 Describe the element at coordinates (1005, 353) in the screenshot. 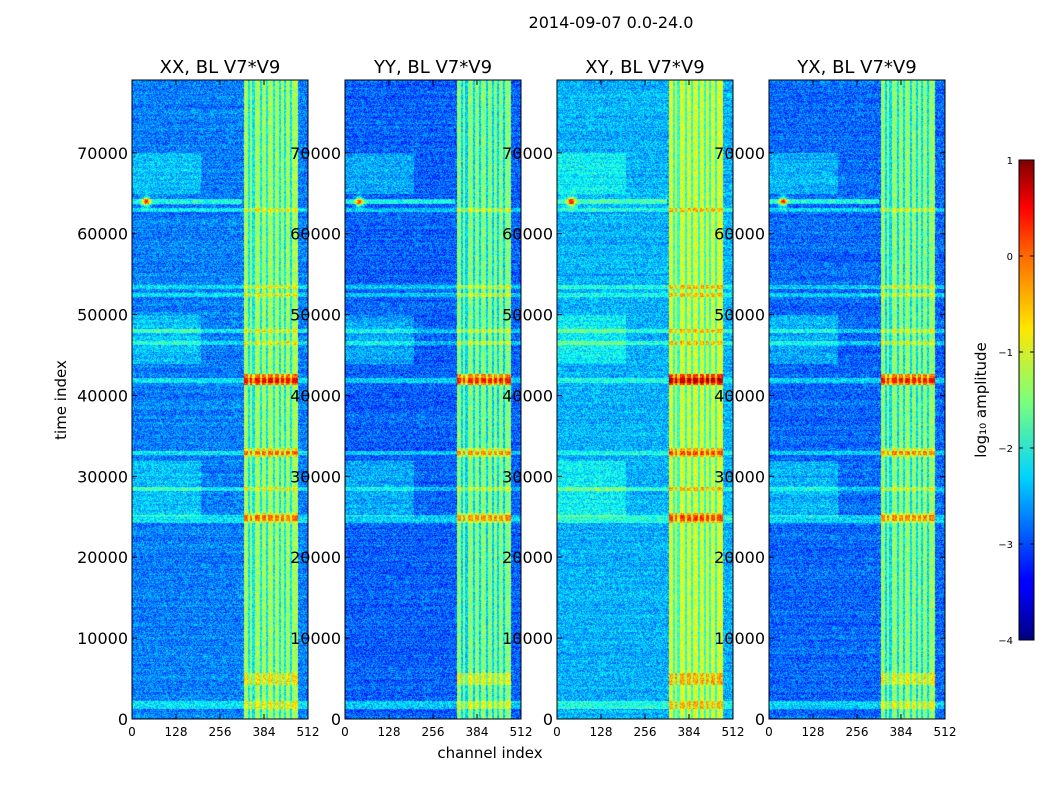

I see `colorbar-tick-label: −1` at that location.